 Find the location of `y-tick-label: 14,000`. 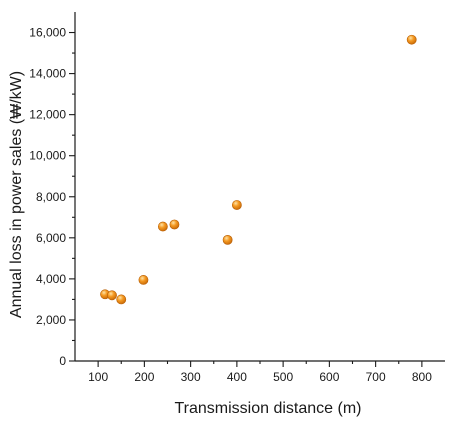

y-tick-label: 14,000 is located at coordinates (47, 74).